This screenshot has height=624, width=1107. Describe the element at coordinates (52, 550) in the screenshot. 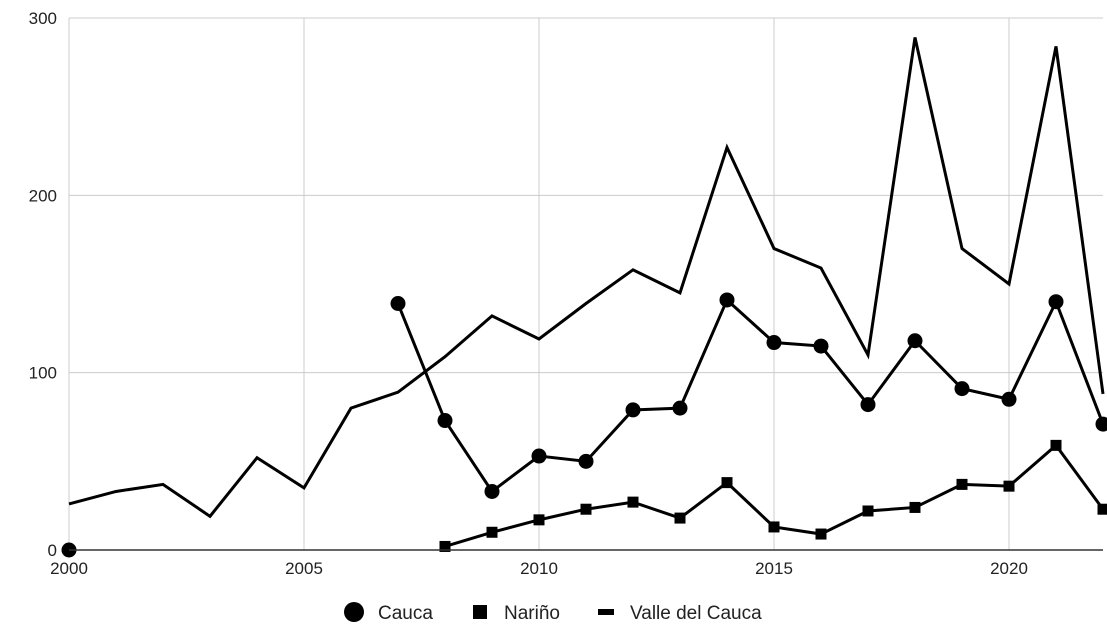

I see `y-tick-label: 0` at that location.